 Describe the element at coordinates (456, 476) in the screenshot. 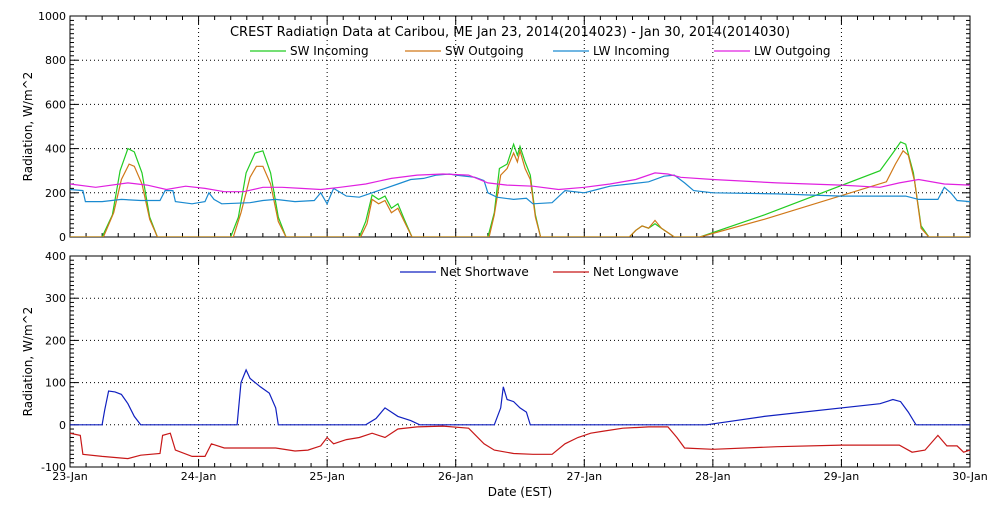

I see `x-tick-label: 26-Jan` at that location.